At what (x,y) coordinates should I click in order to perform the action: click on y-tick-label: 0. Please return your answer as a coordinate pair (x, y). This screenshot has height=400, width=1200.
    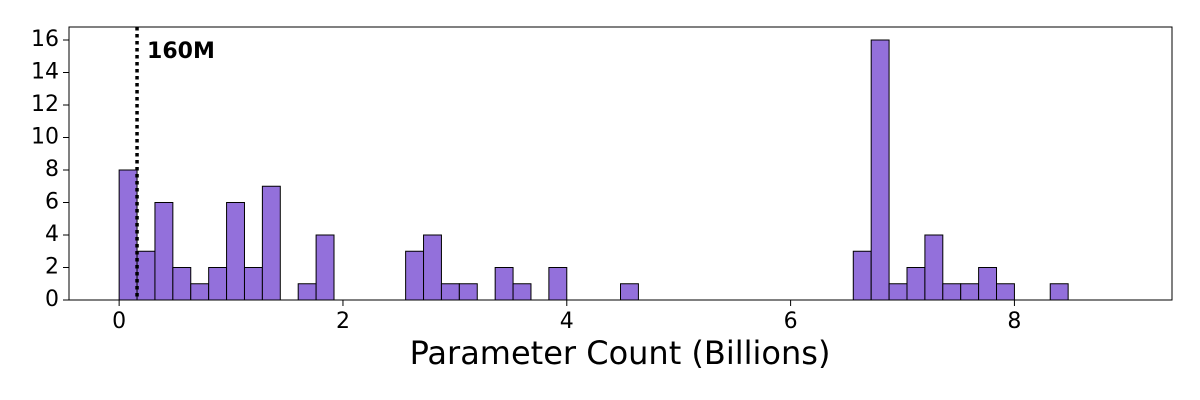
    Looking at the image, I should click on (52, 299).